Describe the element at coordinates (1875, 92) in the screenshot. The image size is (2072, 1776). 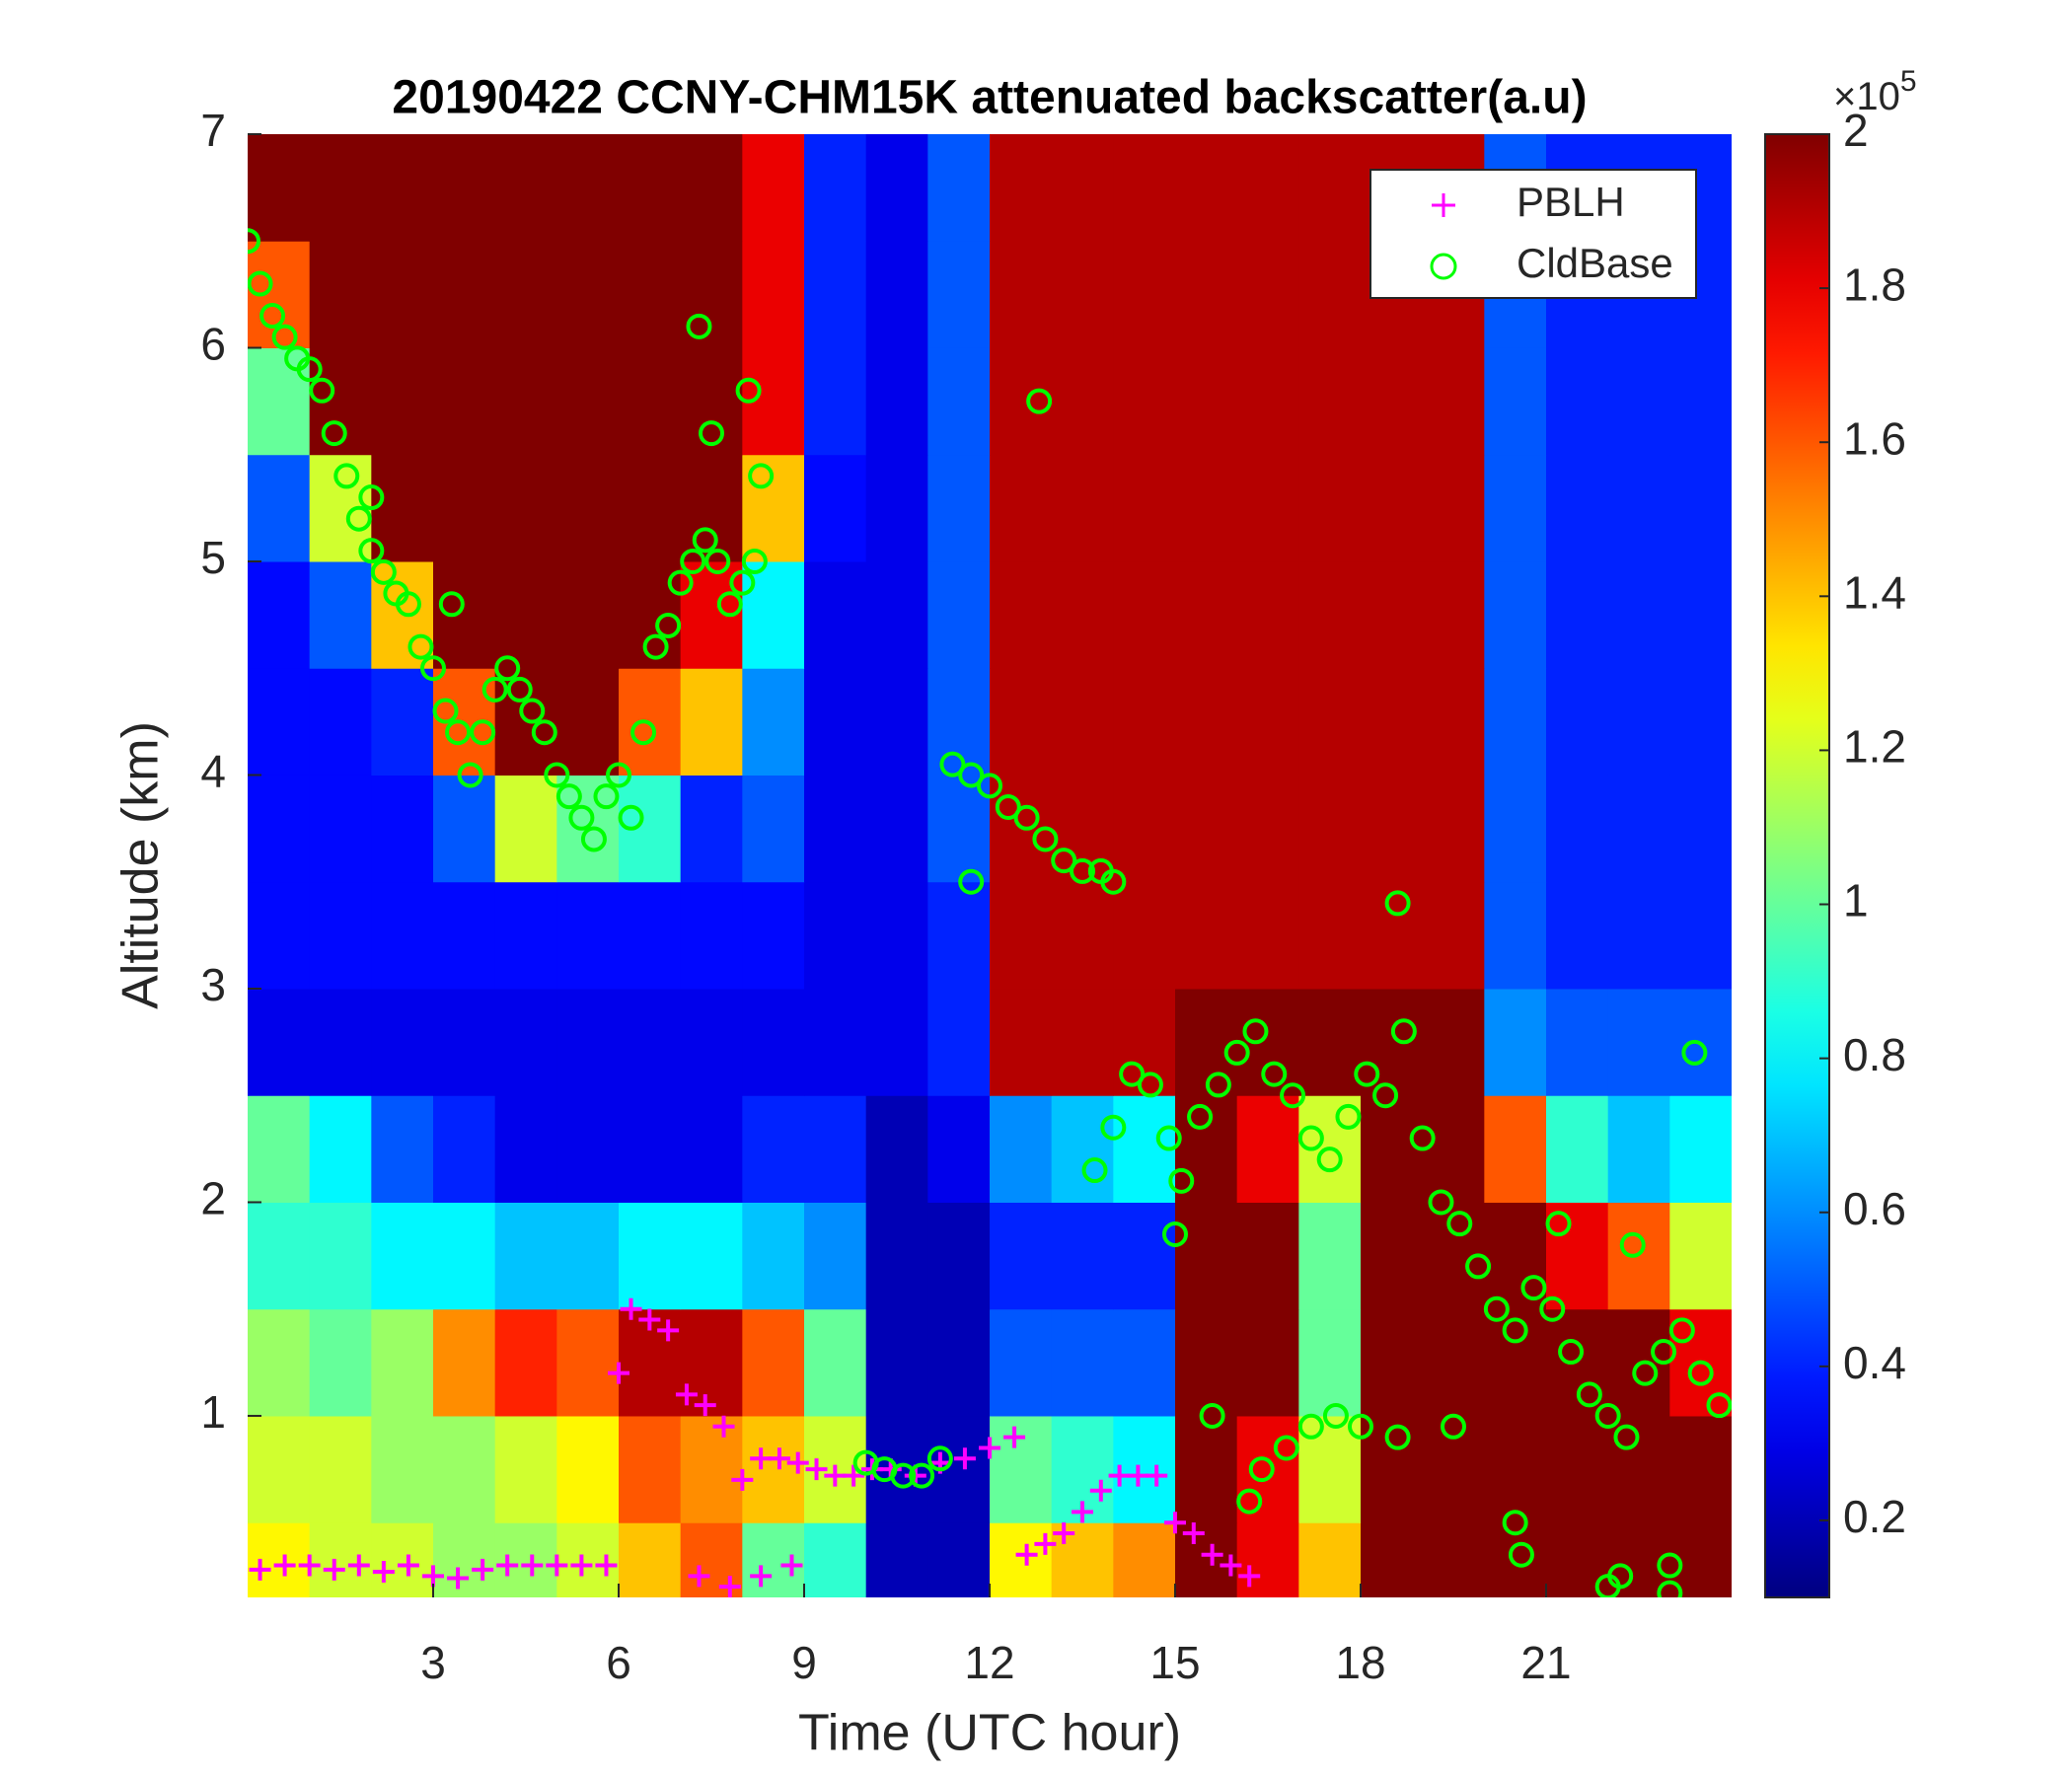
I see `colorbar-multiplier: ×10⁵` at that location.